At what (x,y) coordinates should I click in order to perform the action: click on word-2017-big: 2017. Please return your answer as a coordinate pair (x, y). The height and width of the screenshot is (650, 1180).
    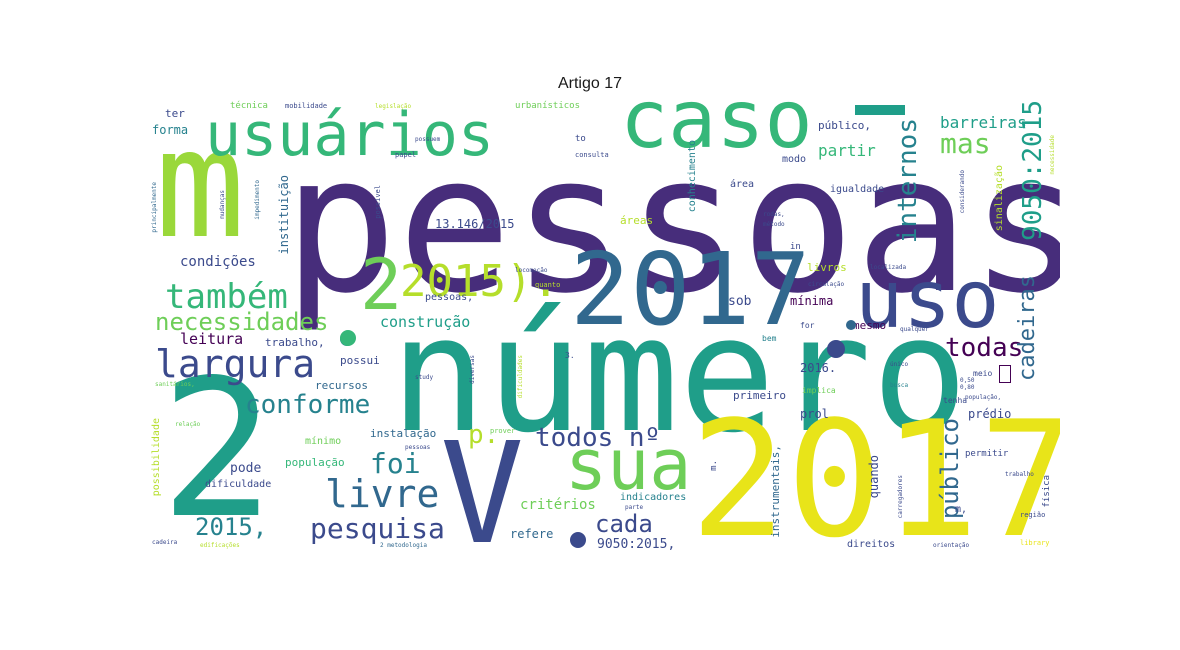
    Looking at the image, I should click on (875, 471).